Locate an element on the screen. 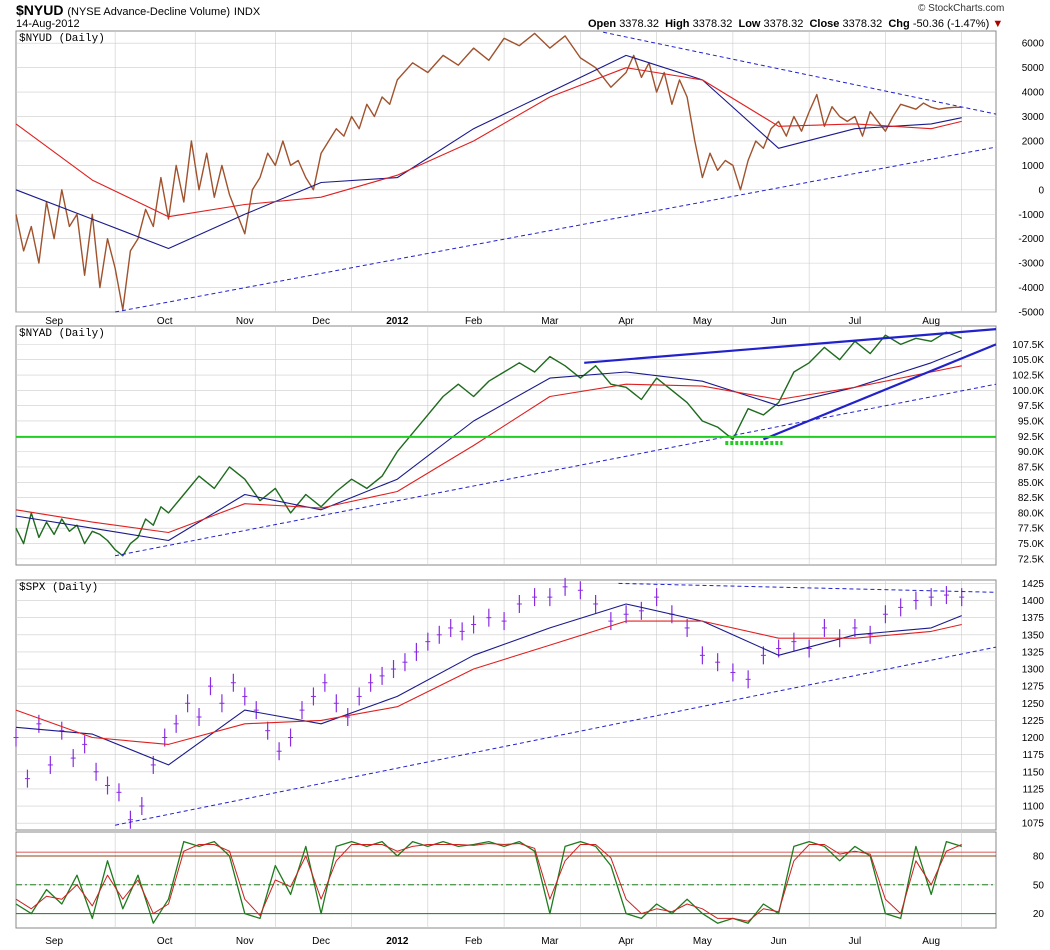  y-tick-label: -5000 is located at coordinates (1031, 313).